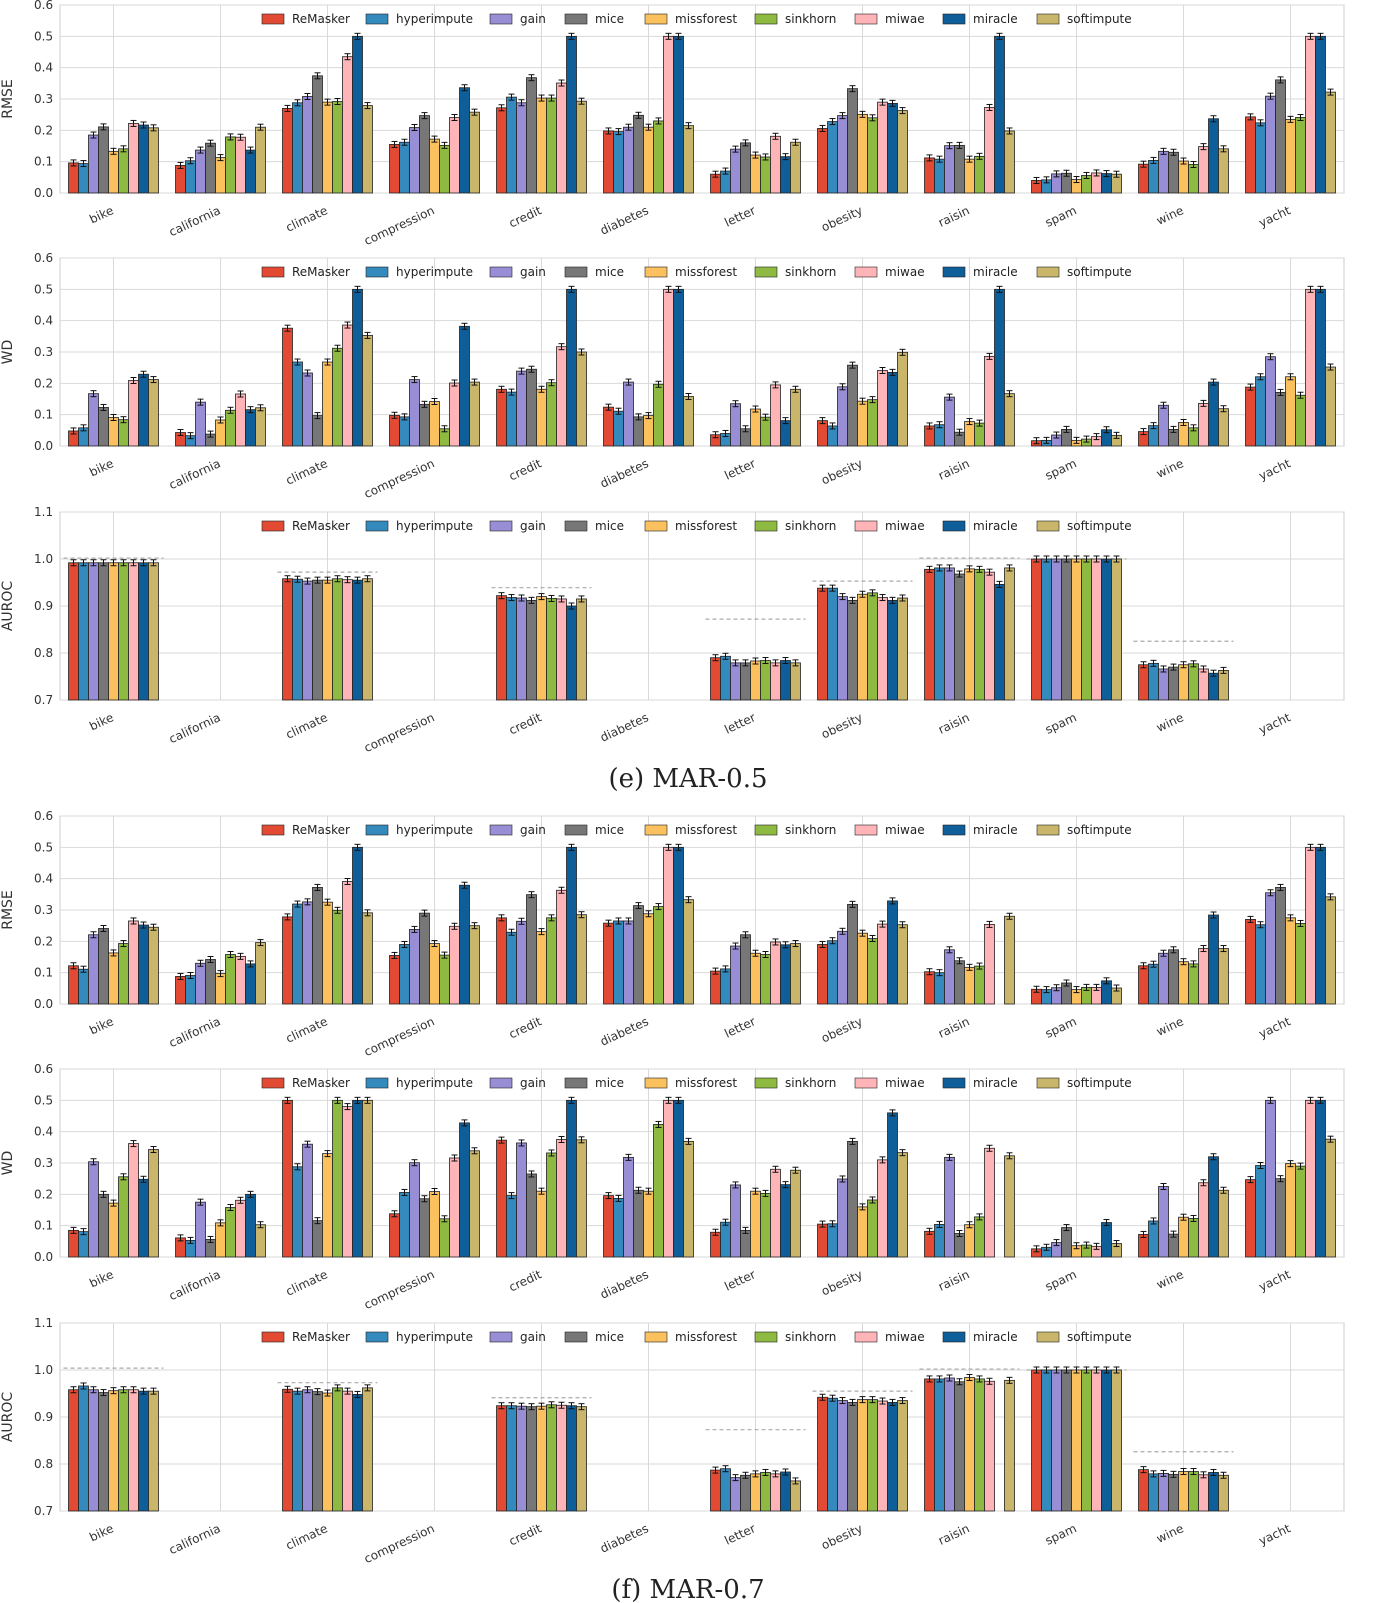  I want to click on legend-swatch-gain, so click(501, 526).